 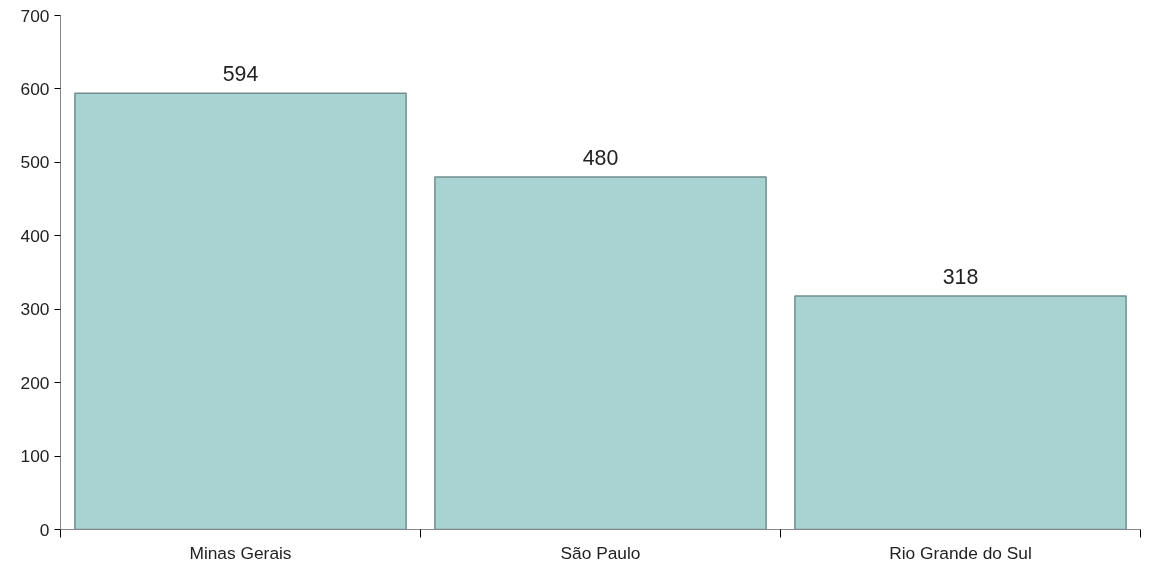 I want to click on data-label: 594, so click(x=240, y=74).